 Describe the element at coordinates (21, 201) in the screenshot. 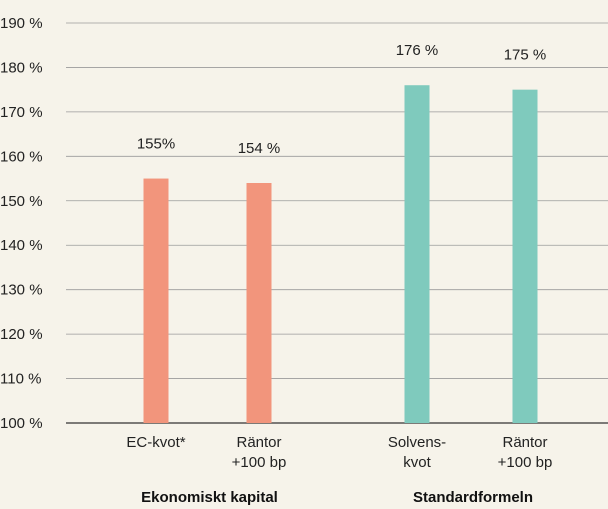

I see `y-tick-label: 150 %` at that location.